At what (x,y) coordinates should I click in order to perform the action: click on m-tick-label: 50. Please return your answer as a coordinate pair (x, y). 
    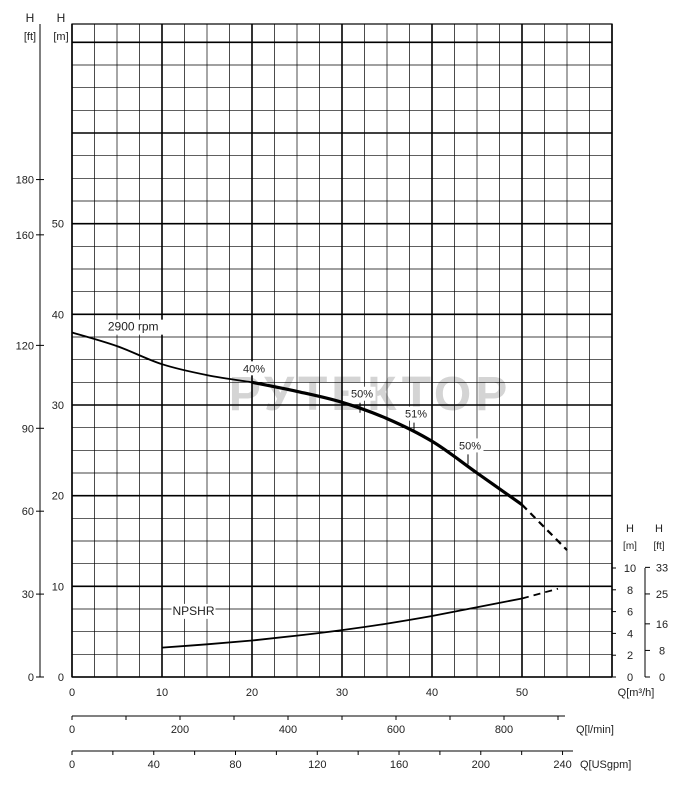
    Looking at the image, I should click on (58, 225).